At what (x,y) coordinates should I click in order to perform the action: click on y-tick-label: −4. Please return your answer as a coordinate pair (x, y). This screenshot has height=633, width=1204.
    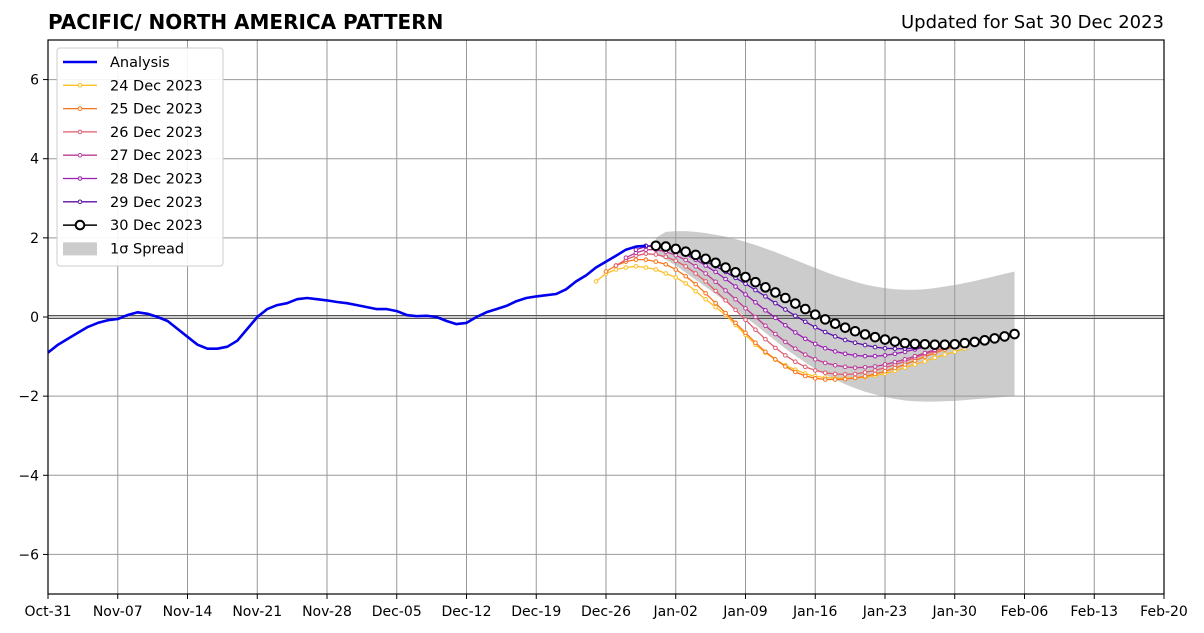
    Looking at the image, I should click on (28, 476).